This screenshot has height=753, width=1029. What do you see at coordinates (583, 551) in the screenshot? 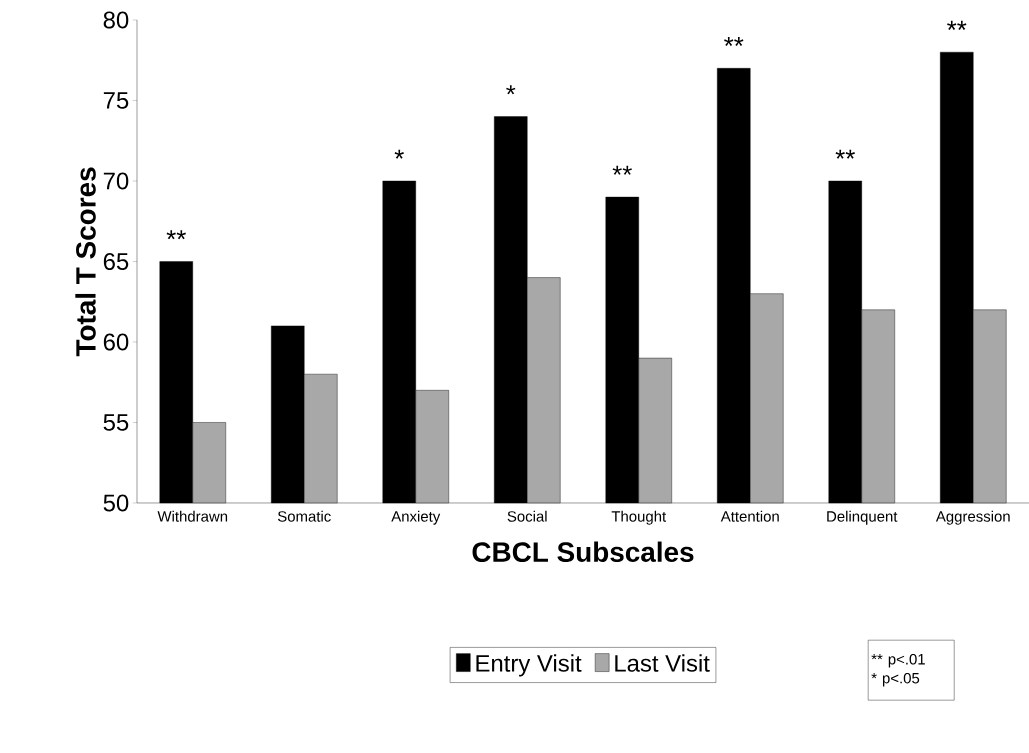
I see `x-axis-title: CBCL Subscales` at bounding box center [583, 551].